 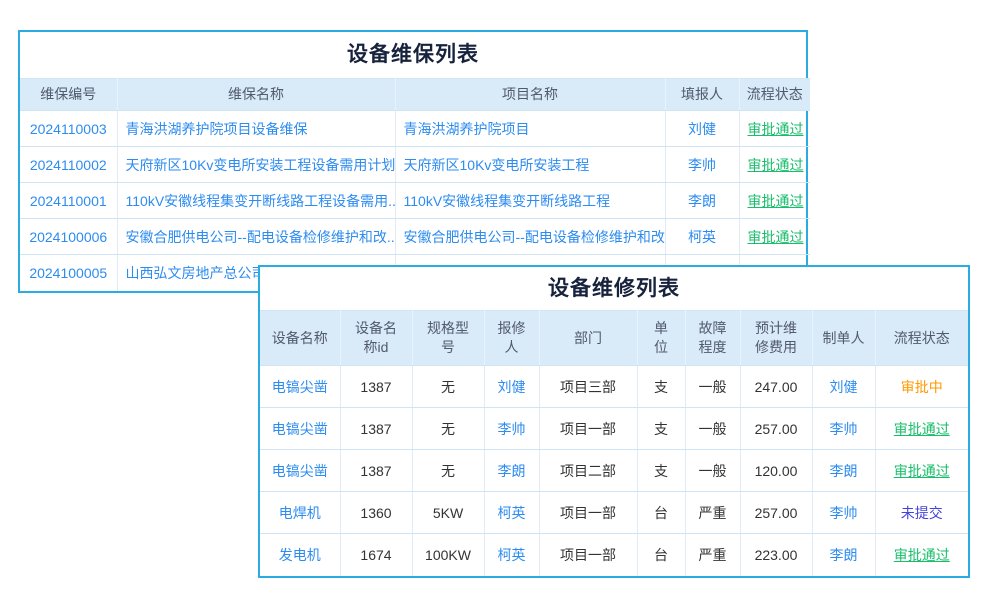 What do you see at coordinates (376, 554) in the screenshot?
I see `cell-device-id-text: 1674` at bounding box center [376, 554].